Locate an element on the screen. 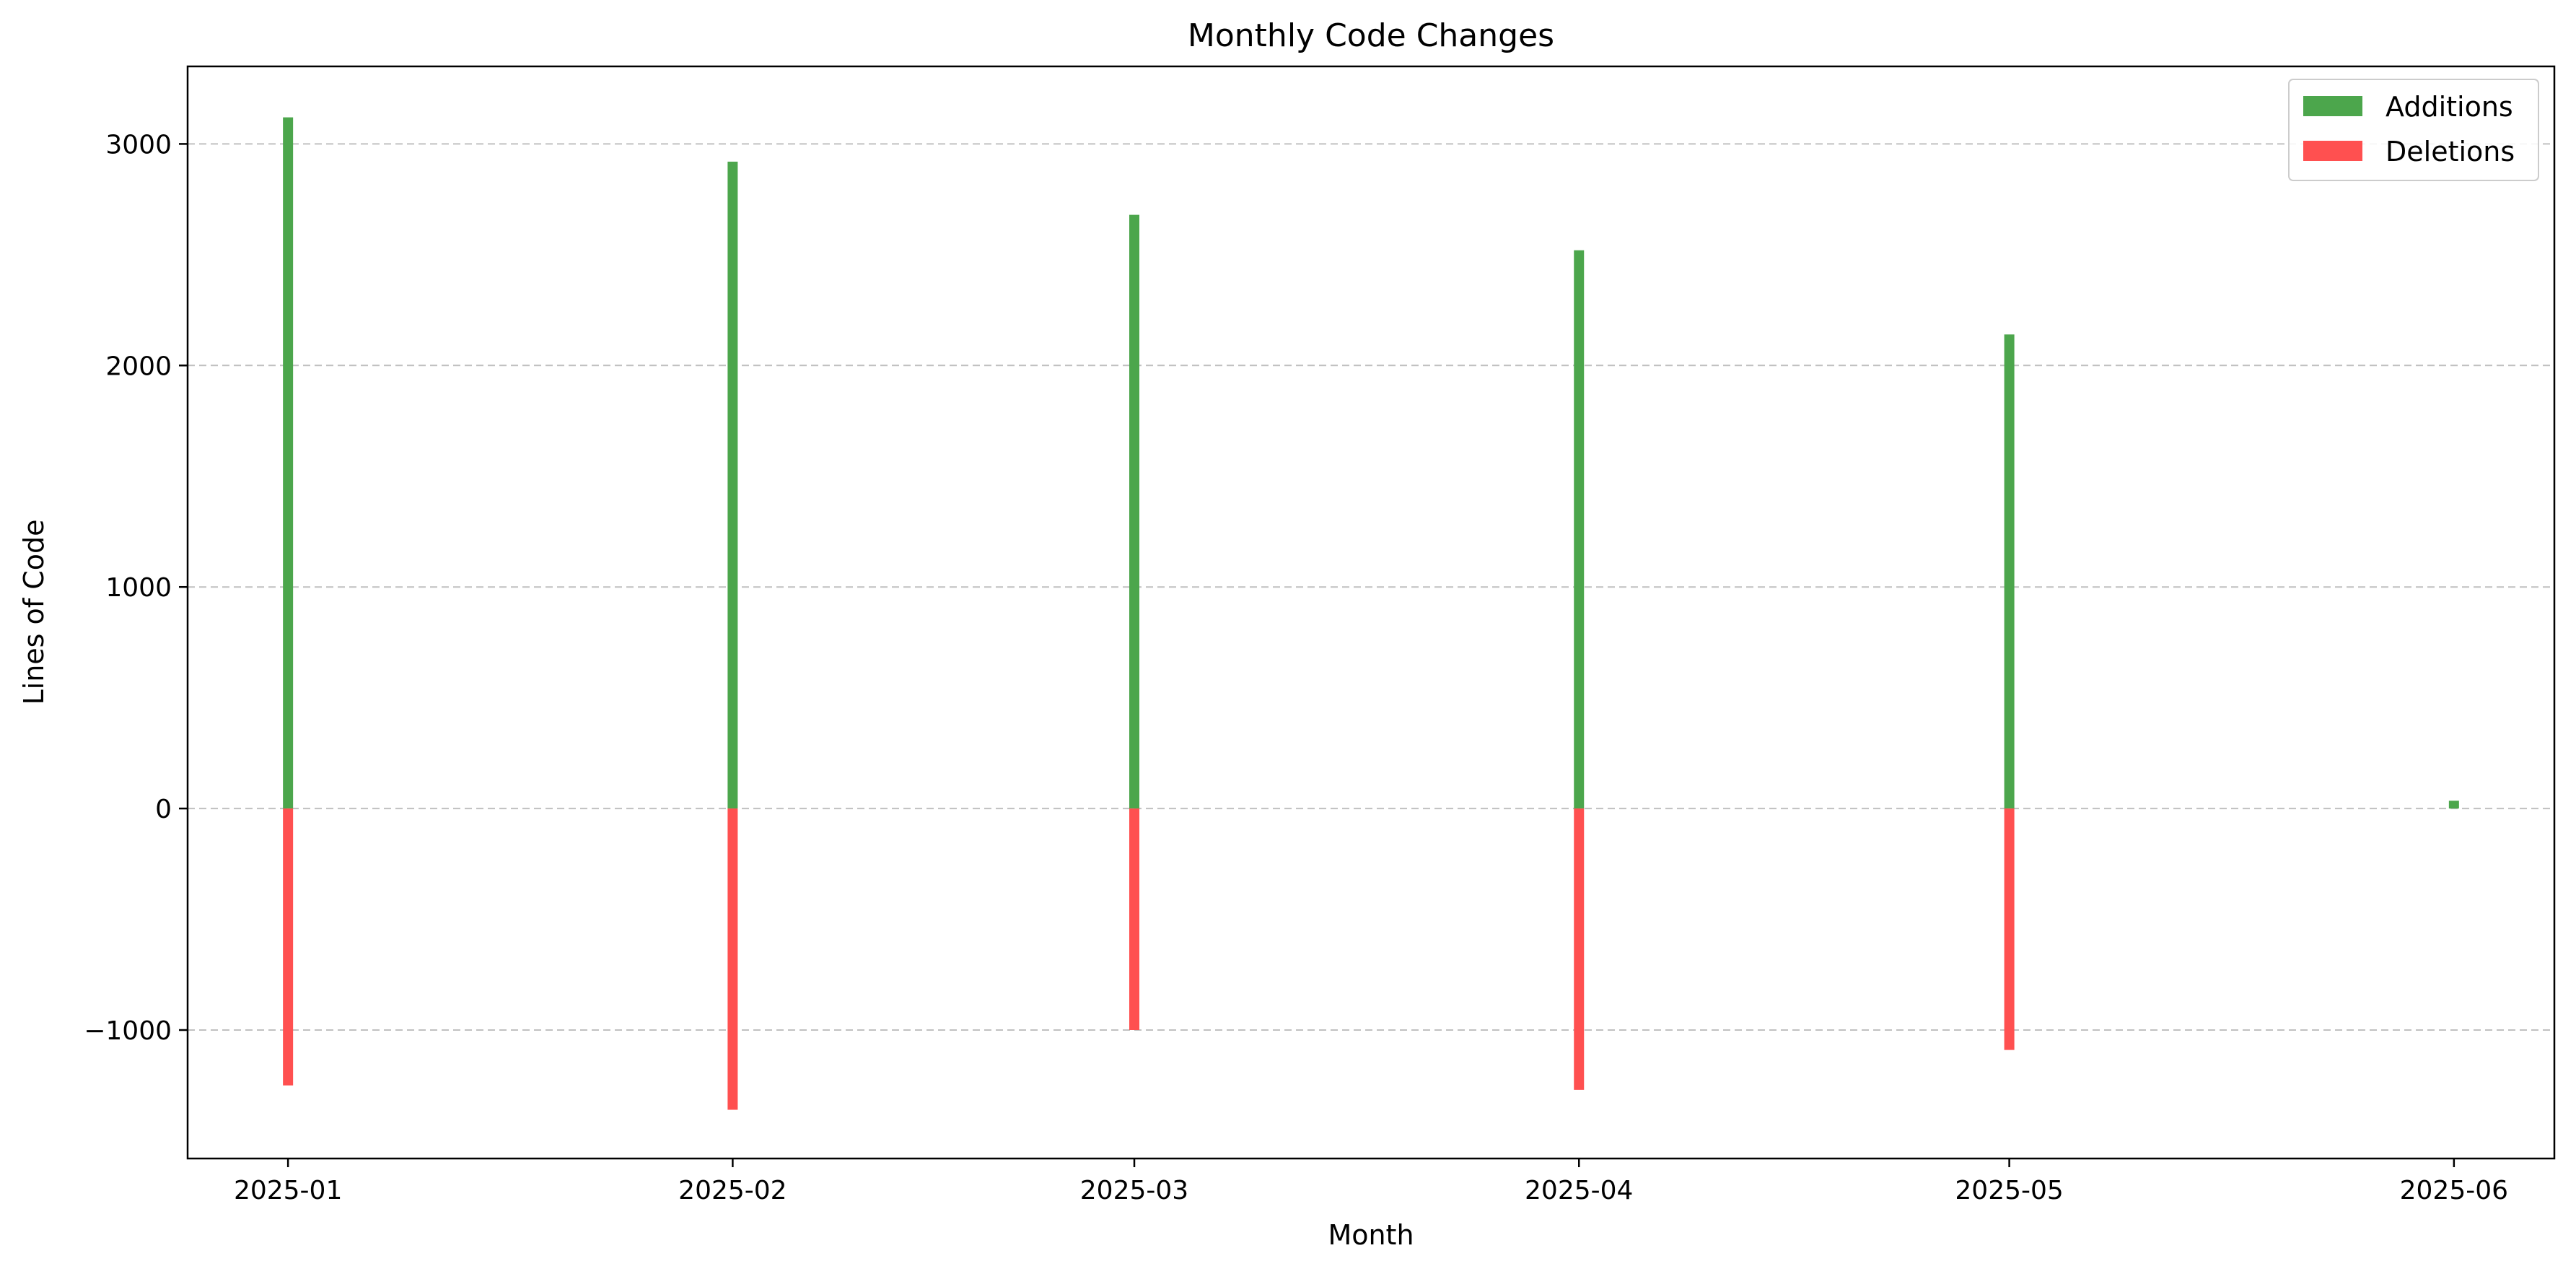 The height and width of the screenshot is (1274, 2576). y-tick-label: 2000 is located at coordinates (138, 366).